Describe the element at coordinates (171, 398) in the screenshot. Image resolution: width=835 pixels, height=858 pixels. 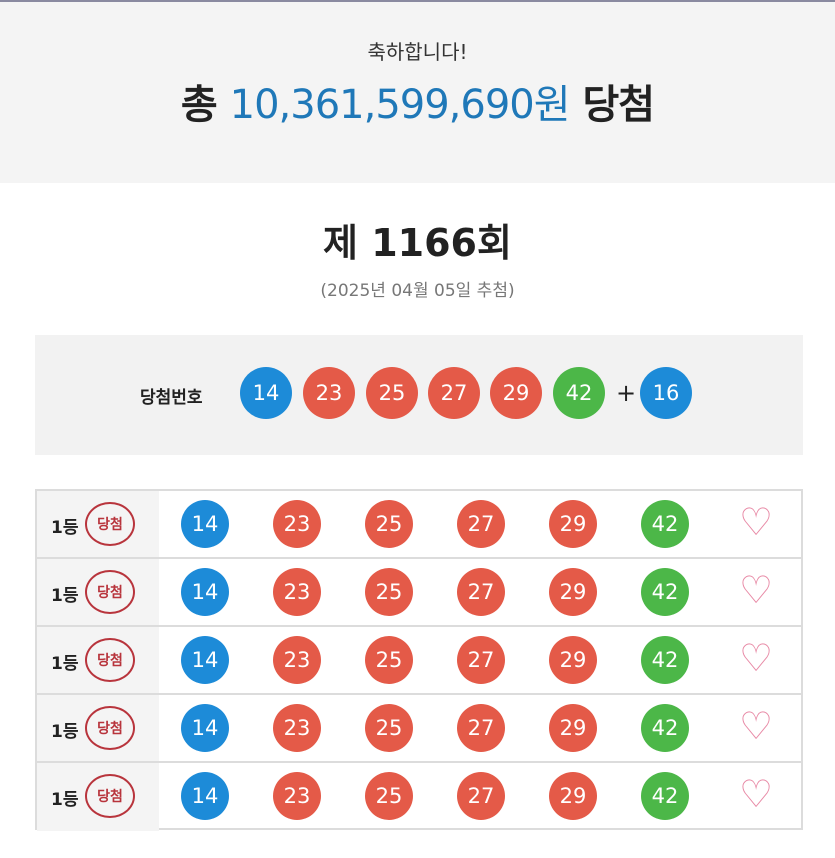
I see `winning-label: 당첨번호` at that location.